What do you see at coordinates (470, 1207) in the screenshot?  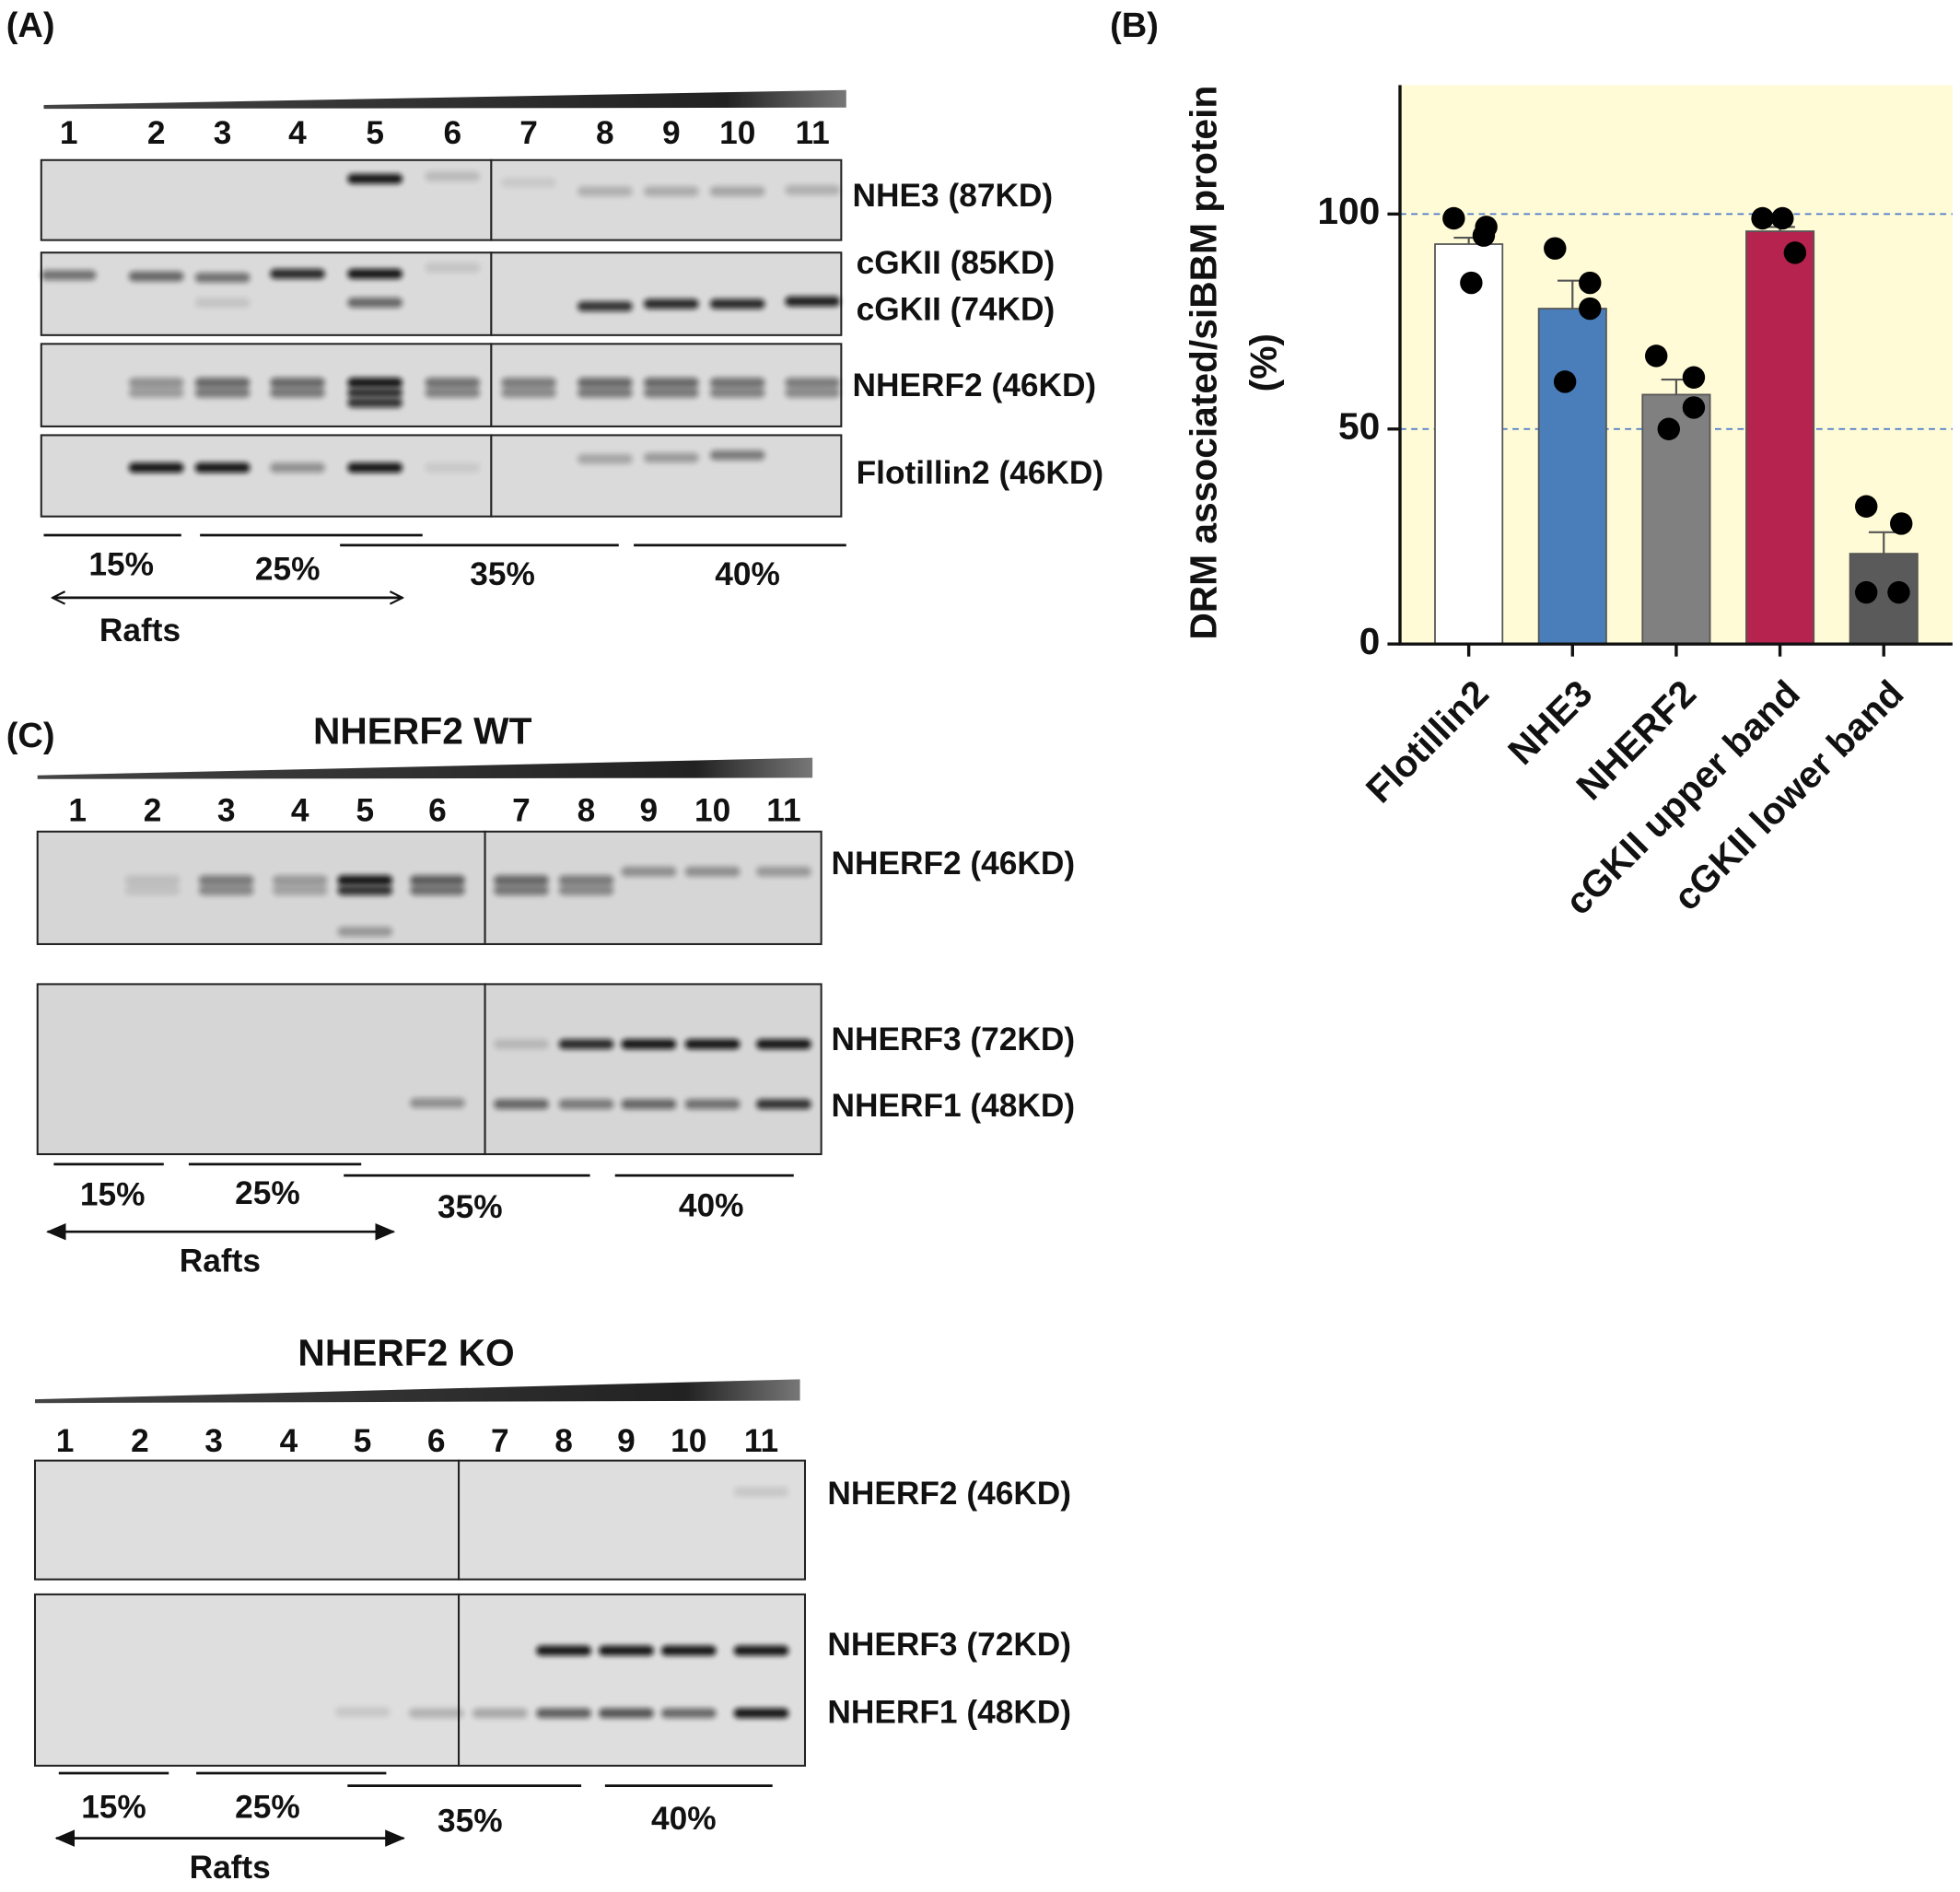 I see `fraction-label: 35%` at bounding box center [470, 1207].